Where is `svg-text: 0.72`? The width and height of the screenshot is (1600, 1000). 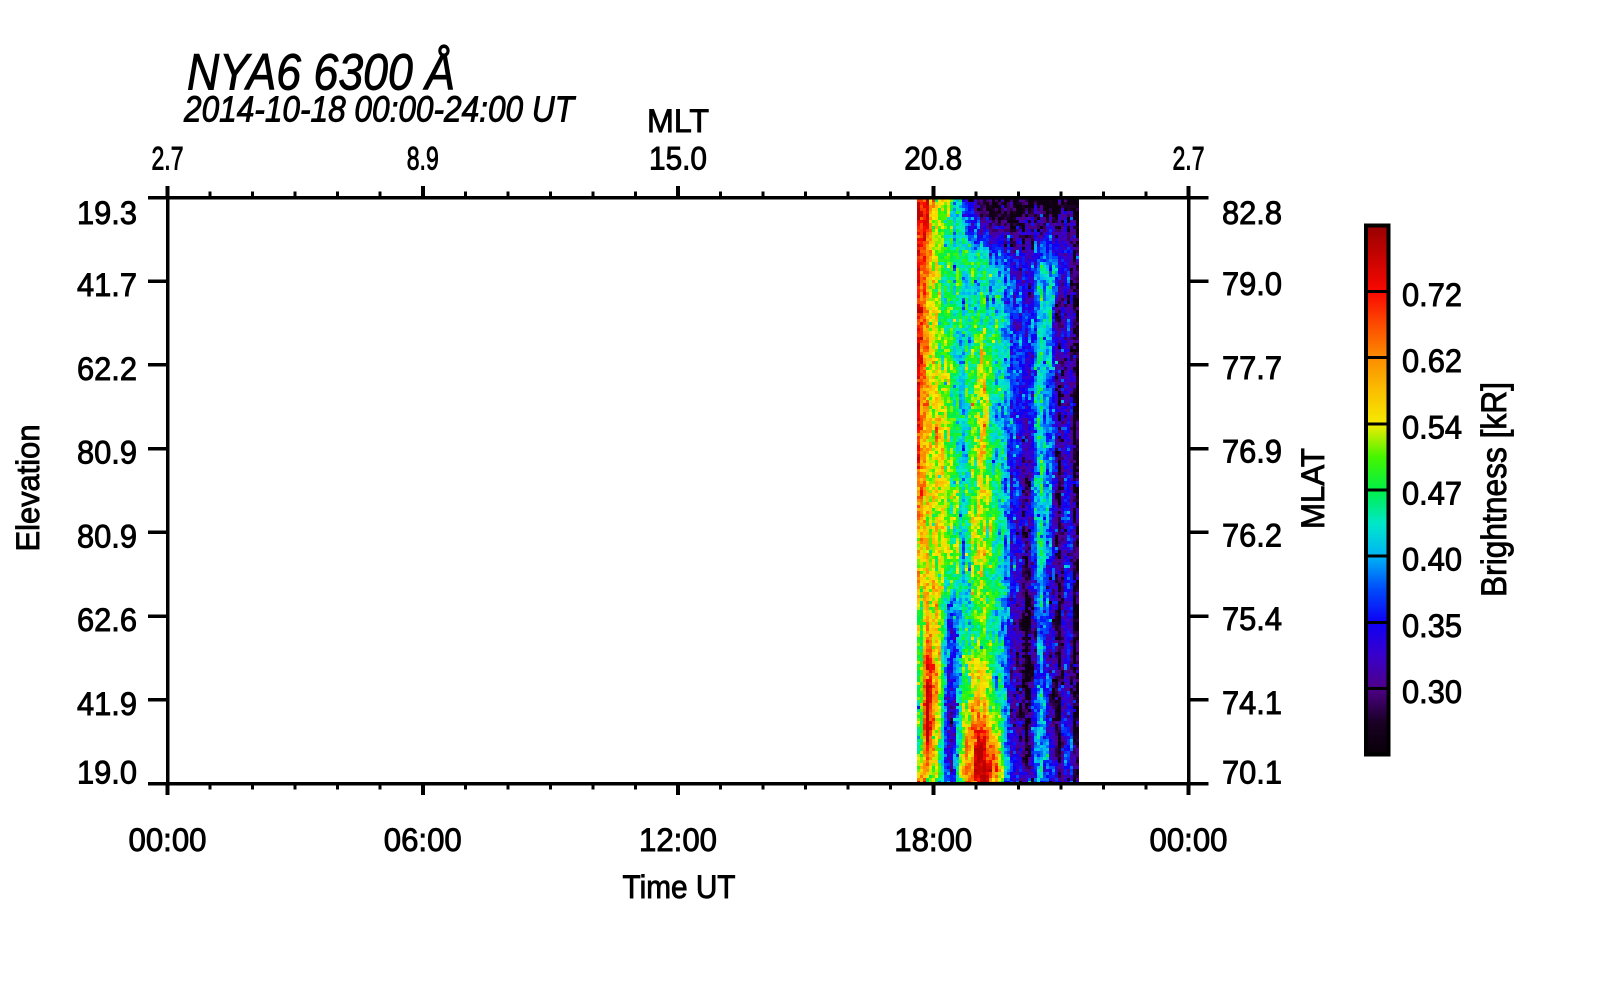
svg-text: 0.72 is located at coordinates (1432, 295).